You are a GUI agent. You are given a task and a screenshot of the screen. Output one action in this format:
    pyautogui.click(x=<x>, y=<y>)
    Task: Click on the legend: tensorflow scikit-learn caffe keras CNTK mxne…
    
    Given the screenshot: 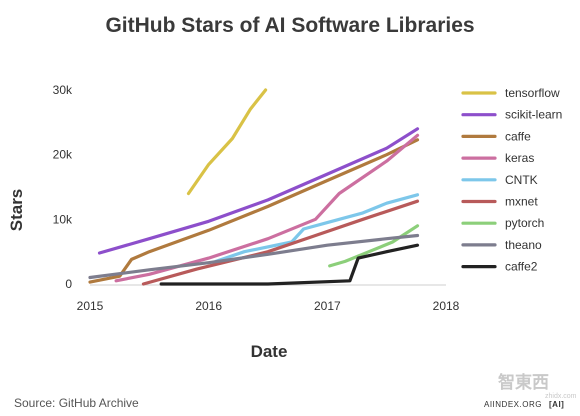 What is the action you would take?
    pyautogui.click(x=511, y=180)
    